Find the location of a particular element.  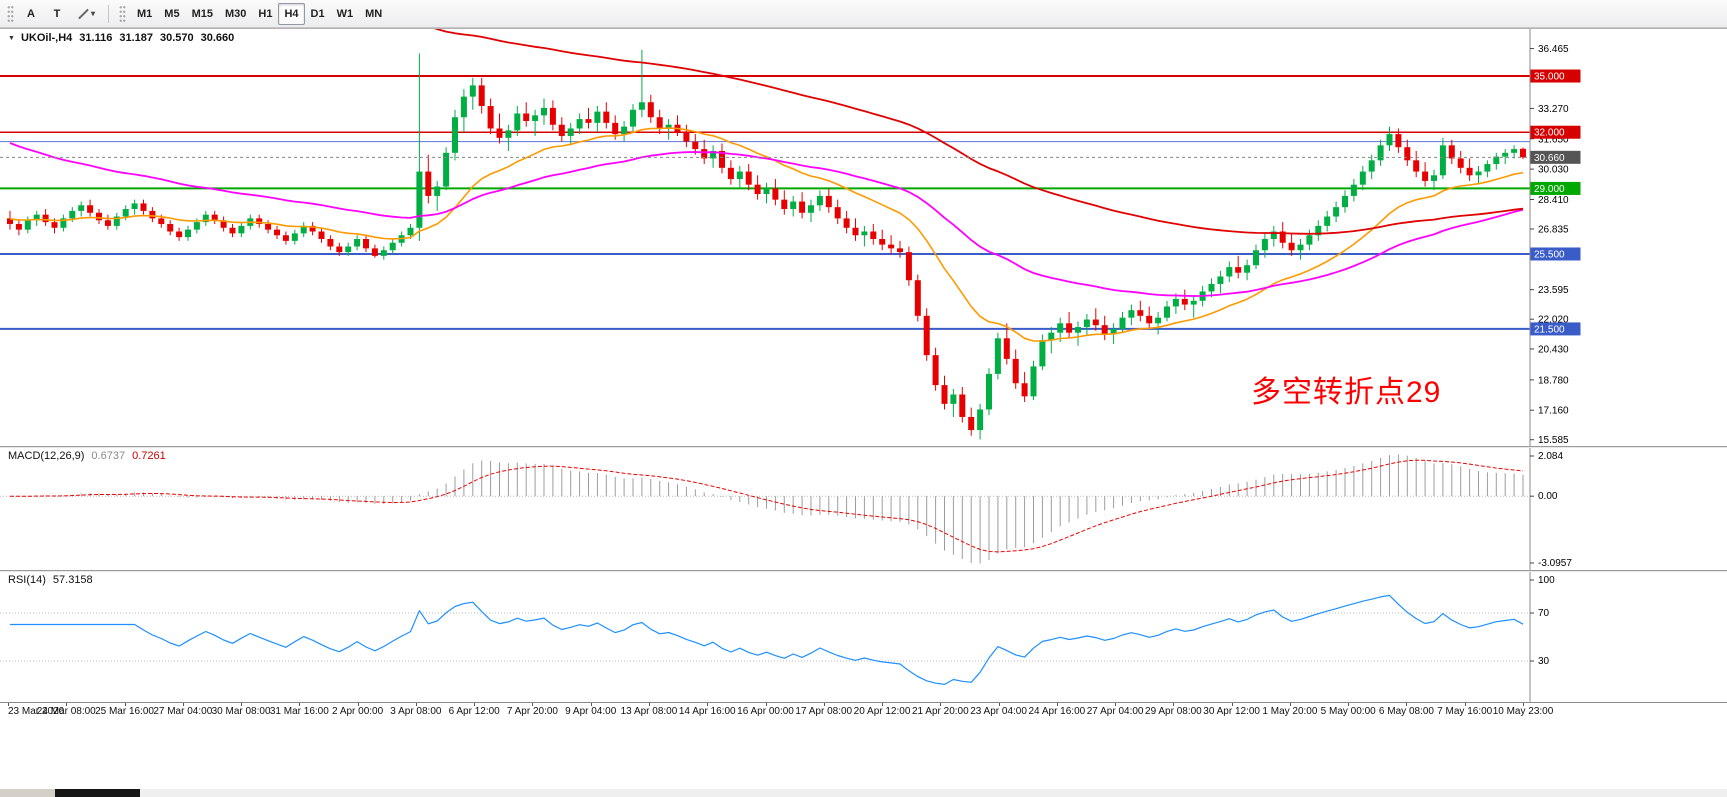

svg-text: 23.595 is located at coordinates (1553, 290).